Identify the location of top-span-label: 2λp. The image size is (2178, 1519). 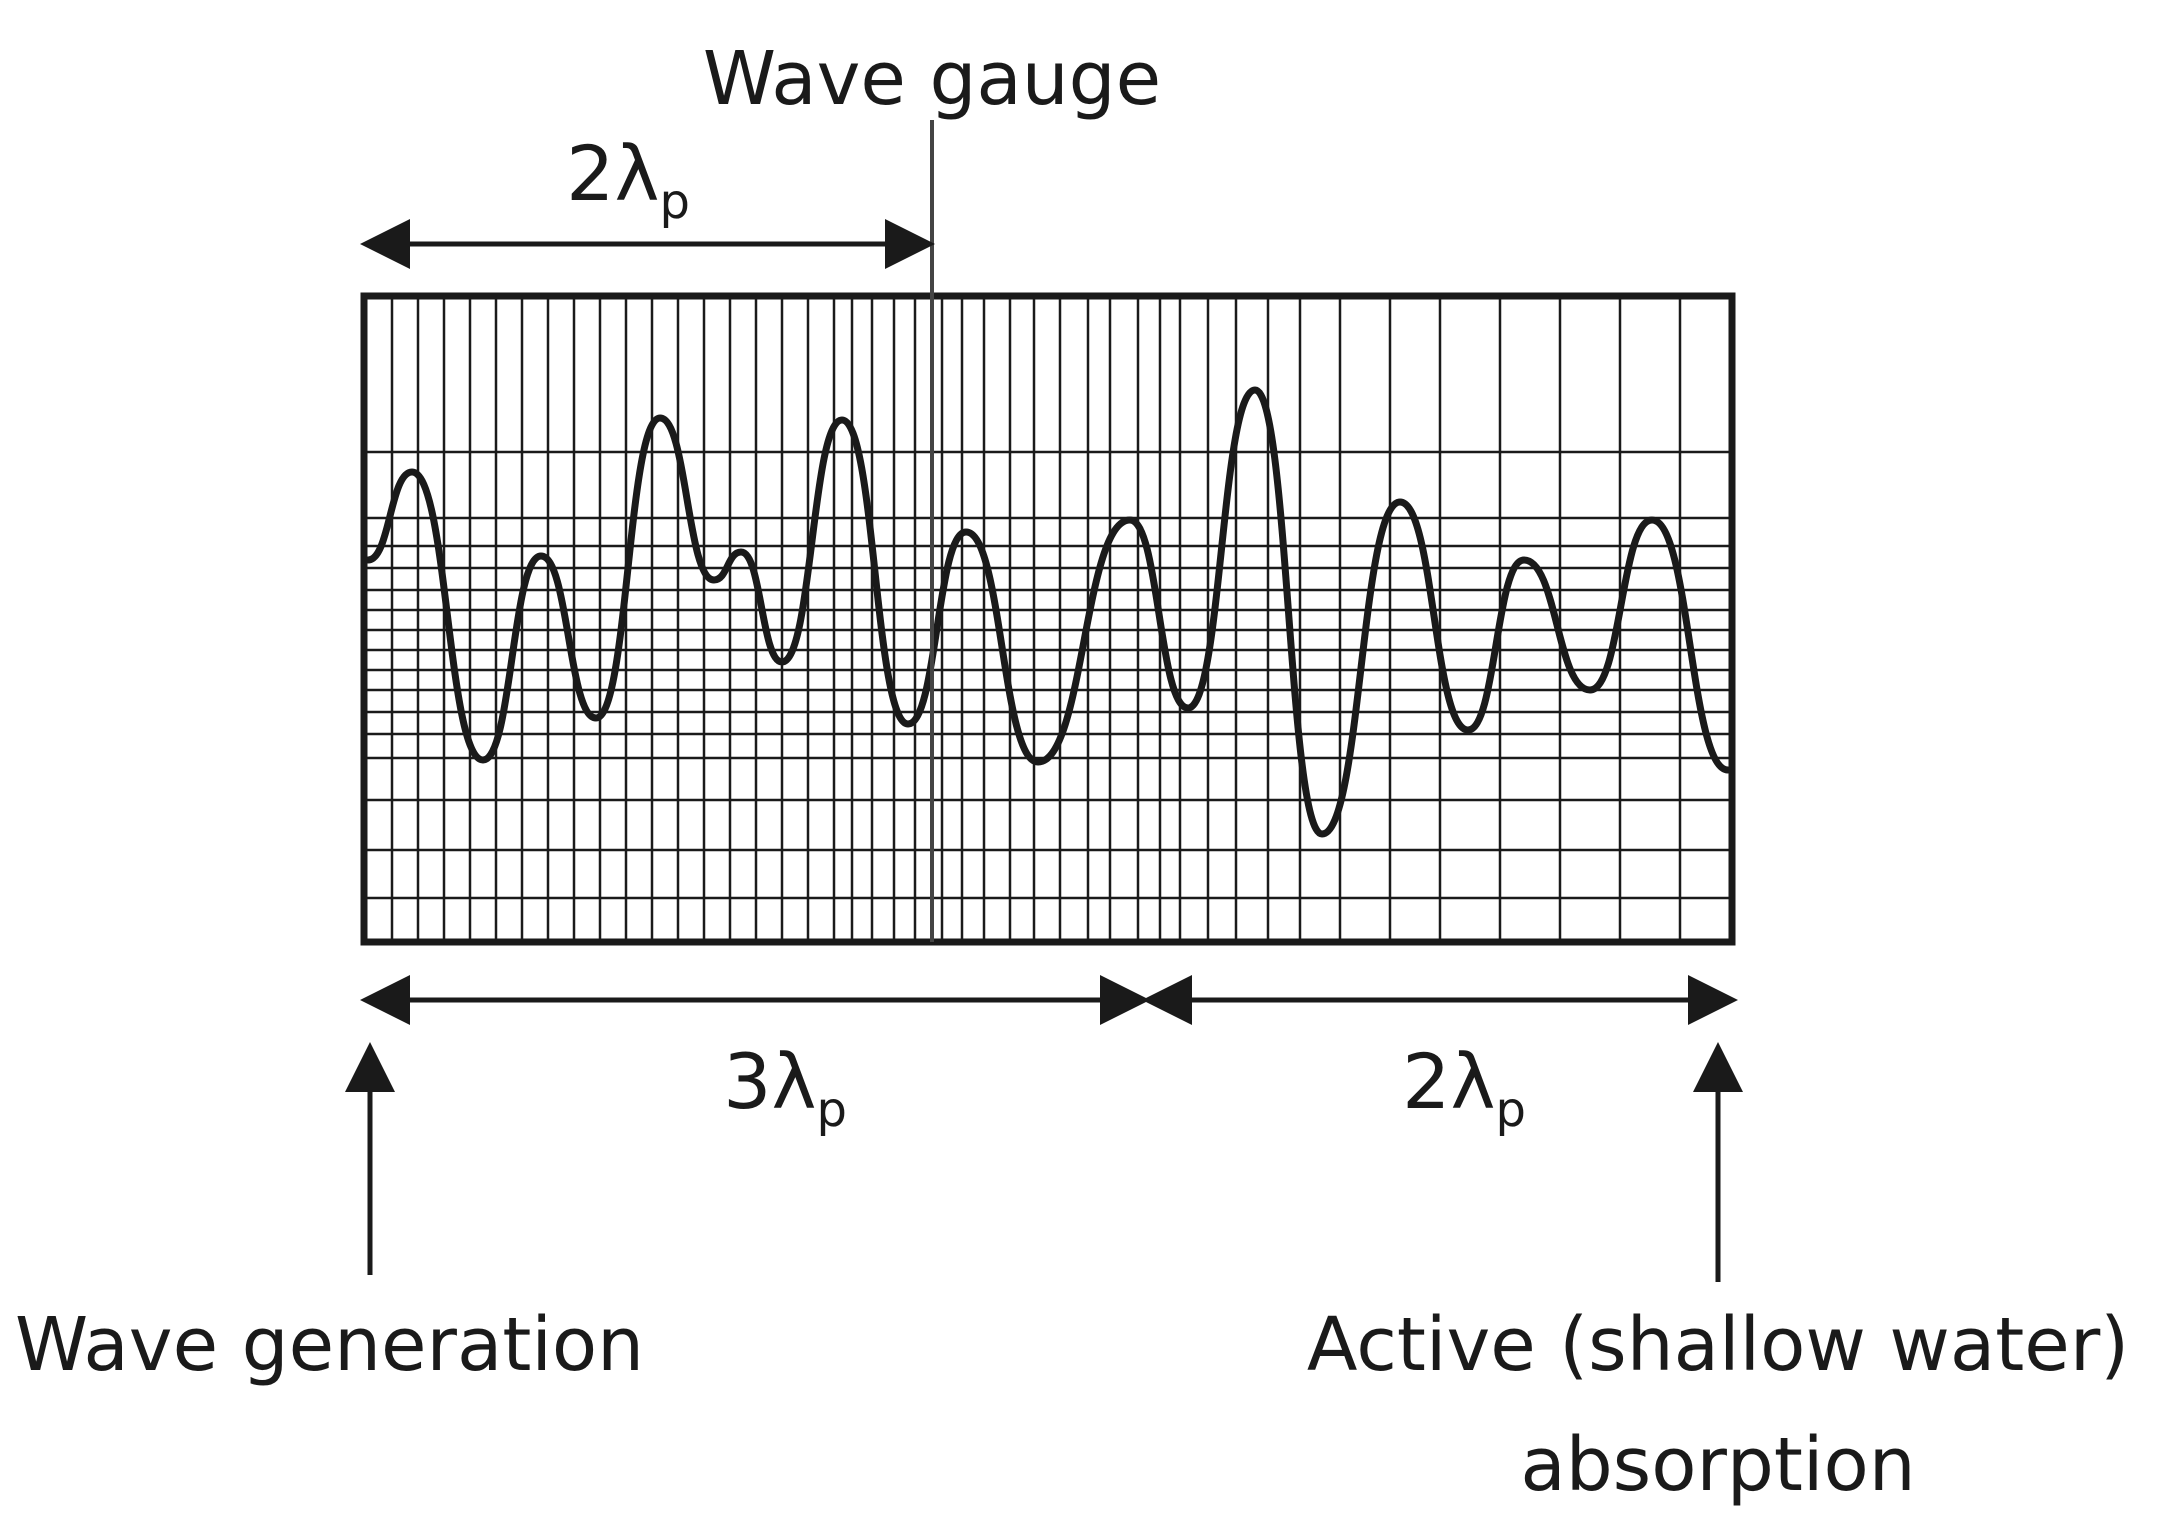
(628, 179).